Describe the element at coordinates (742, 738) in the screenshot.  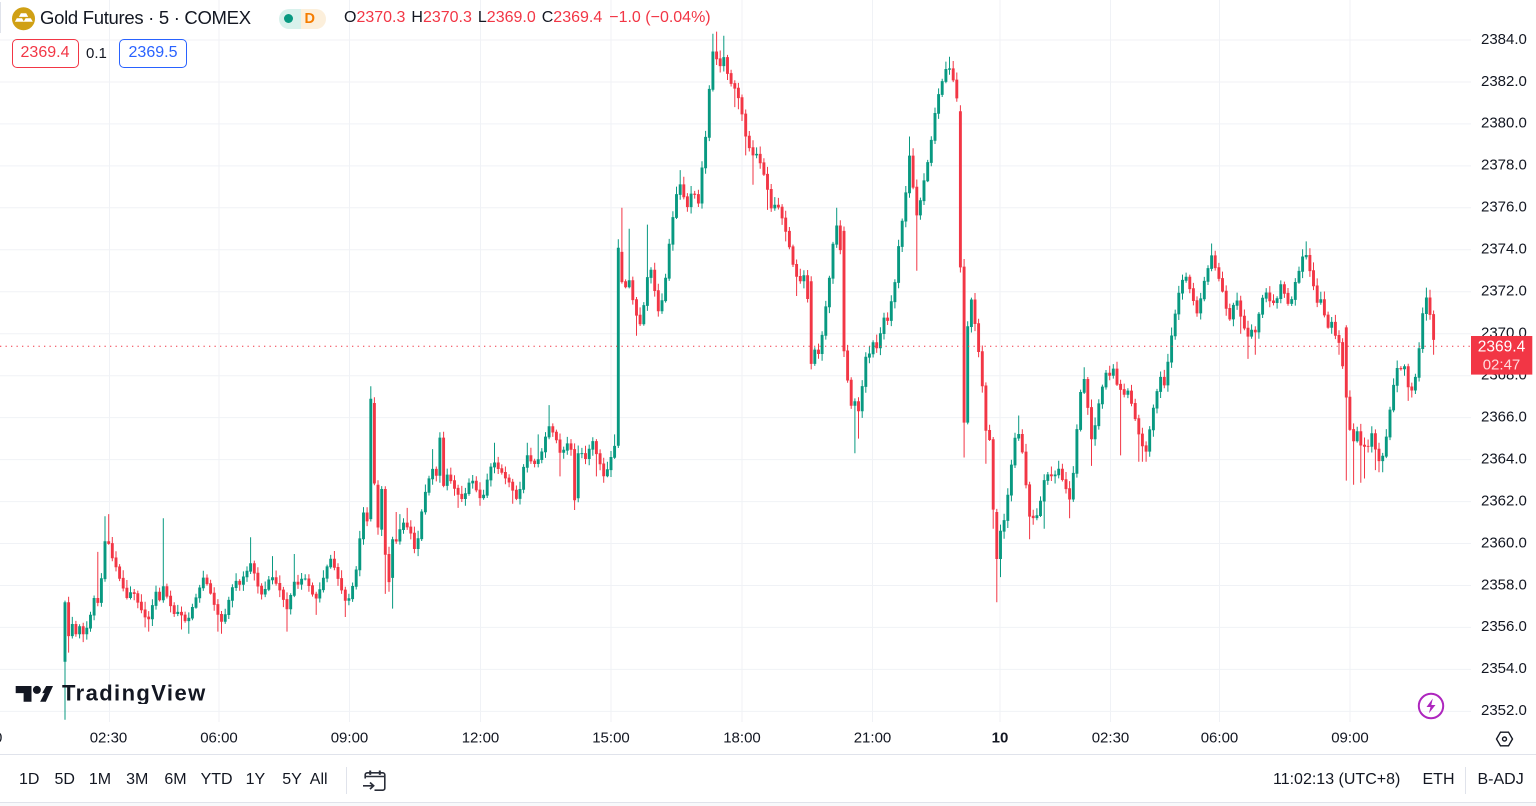
I see `svg-text: 18:00` at that location.